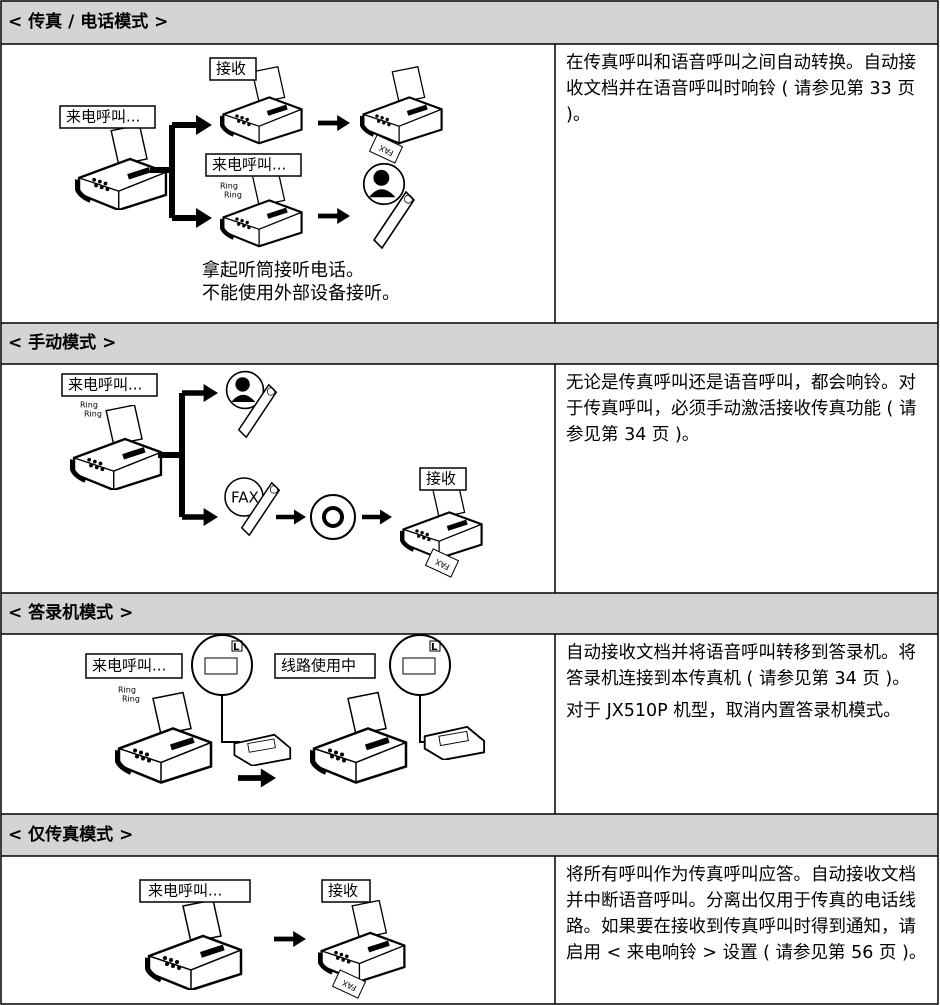 This screenshot has height=1005, width=940. Describe the element at coordinates (71, 835) in the screenshot. I see `section-title: < 仅传真模式 >` at that location.